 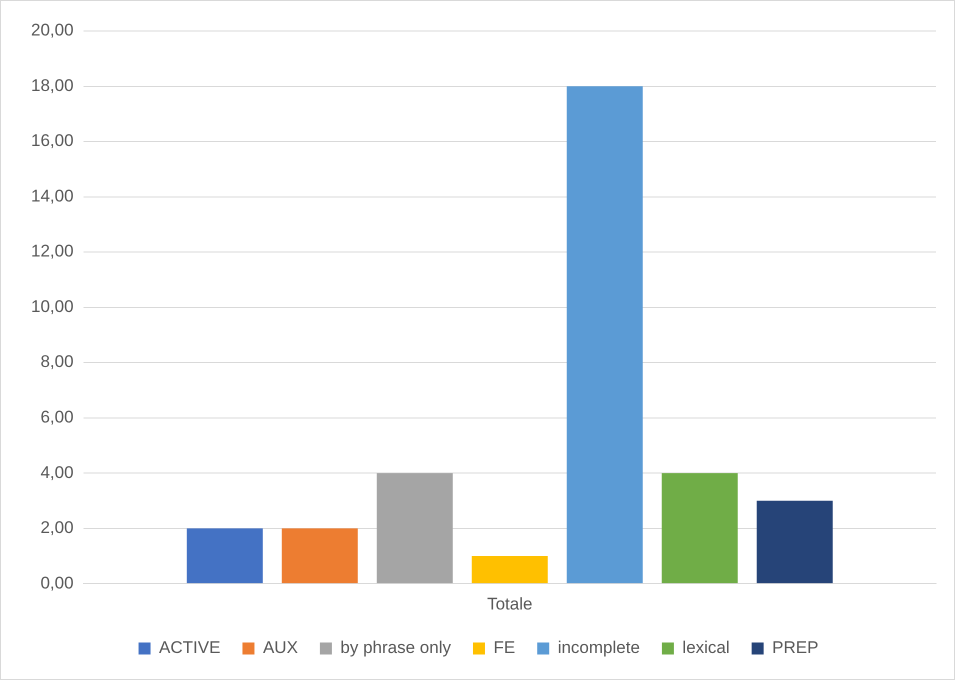 I want to click on legend-label: incomplete, so click(x=599, y=648).